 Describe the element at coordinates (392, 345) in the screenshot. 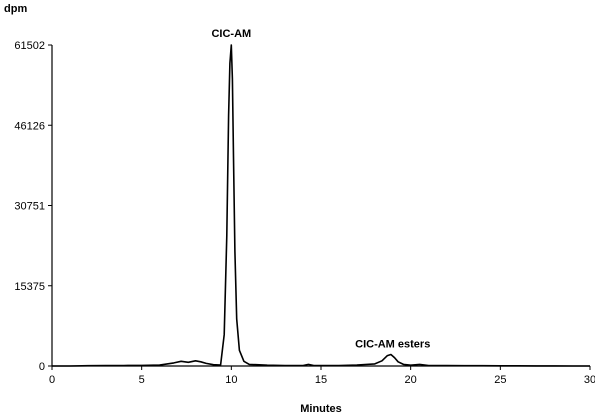

I see `peak-label-cic-am-esters: CIC-AM esters` at that location.